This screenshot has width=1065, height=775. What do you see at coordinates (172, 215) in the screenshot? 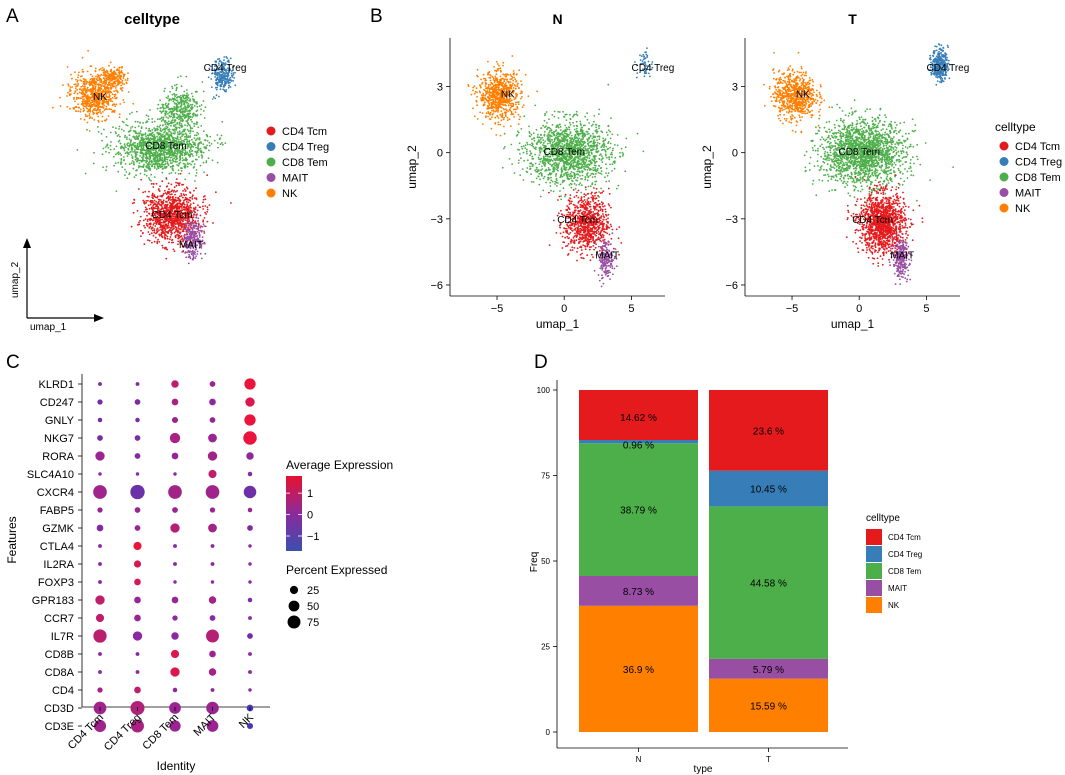
I see `panel-a-cluster-label: CD4 Tcm` at bounding box center [172, 215].